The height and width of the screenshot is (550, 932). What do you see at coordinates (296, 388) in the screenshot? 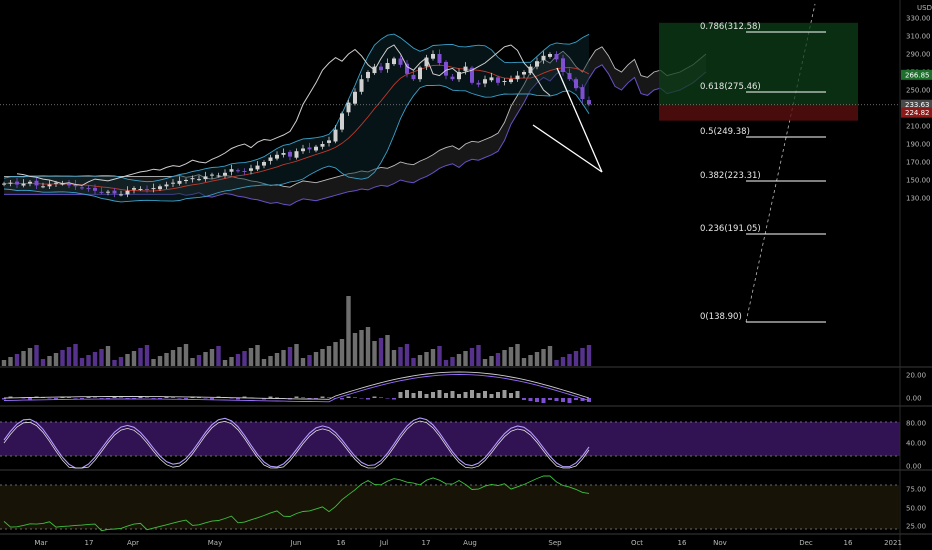
I see `macd-signal-line` at bounding box center [296, 388].